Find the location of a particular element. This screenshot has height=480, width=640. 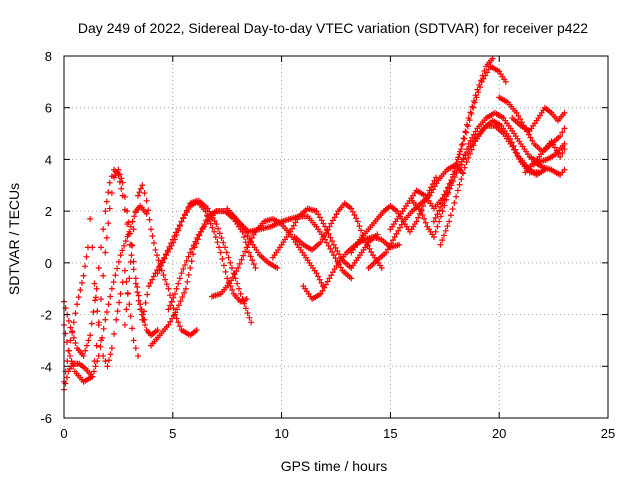

y-tick-label: 8 is located at coordinates (48, 56).